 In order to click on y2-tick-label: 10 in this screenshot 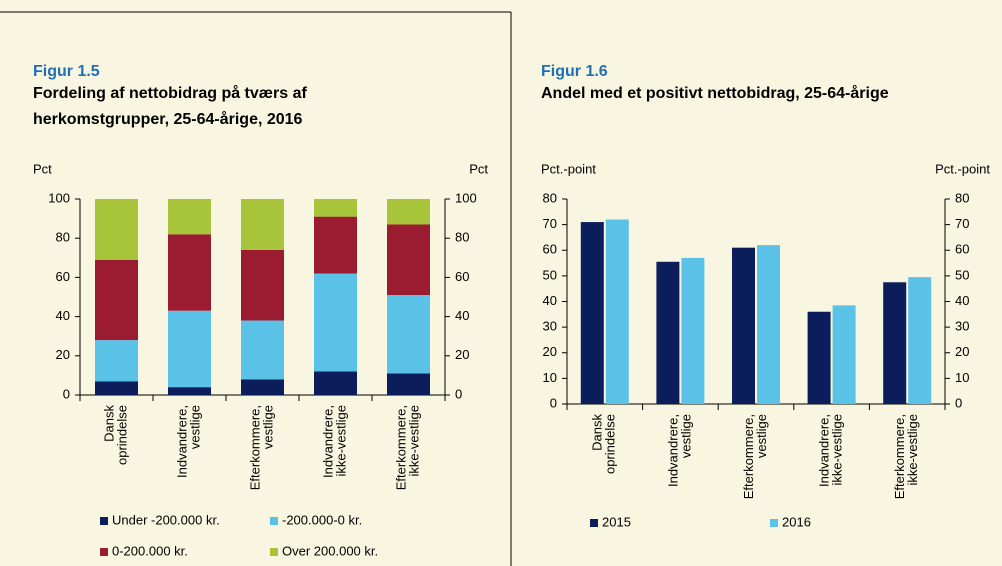, I will do `click(962, 377)`.